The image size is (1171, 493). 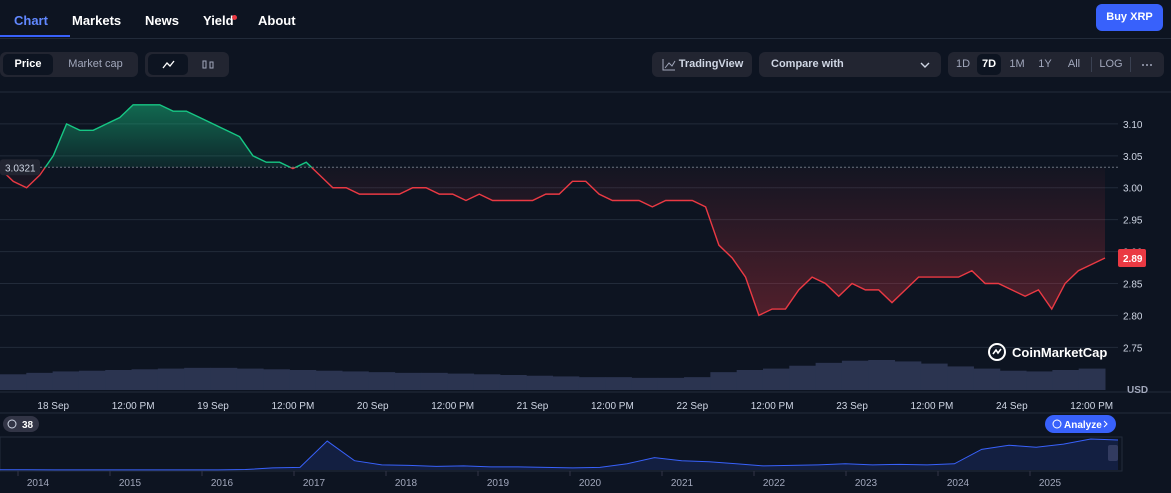 What do you see at coordinates (1133, 348) in the screenshot?
I see `y-tick-label: 2.75` at bounding box center [1133, 348].